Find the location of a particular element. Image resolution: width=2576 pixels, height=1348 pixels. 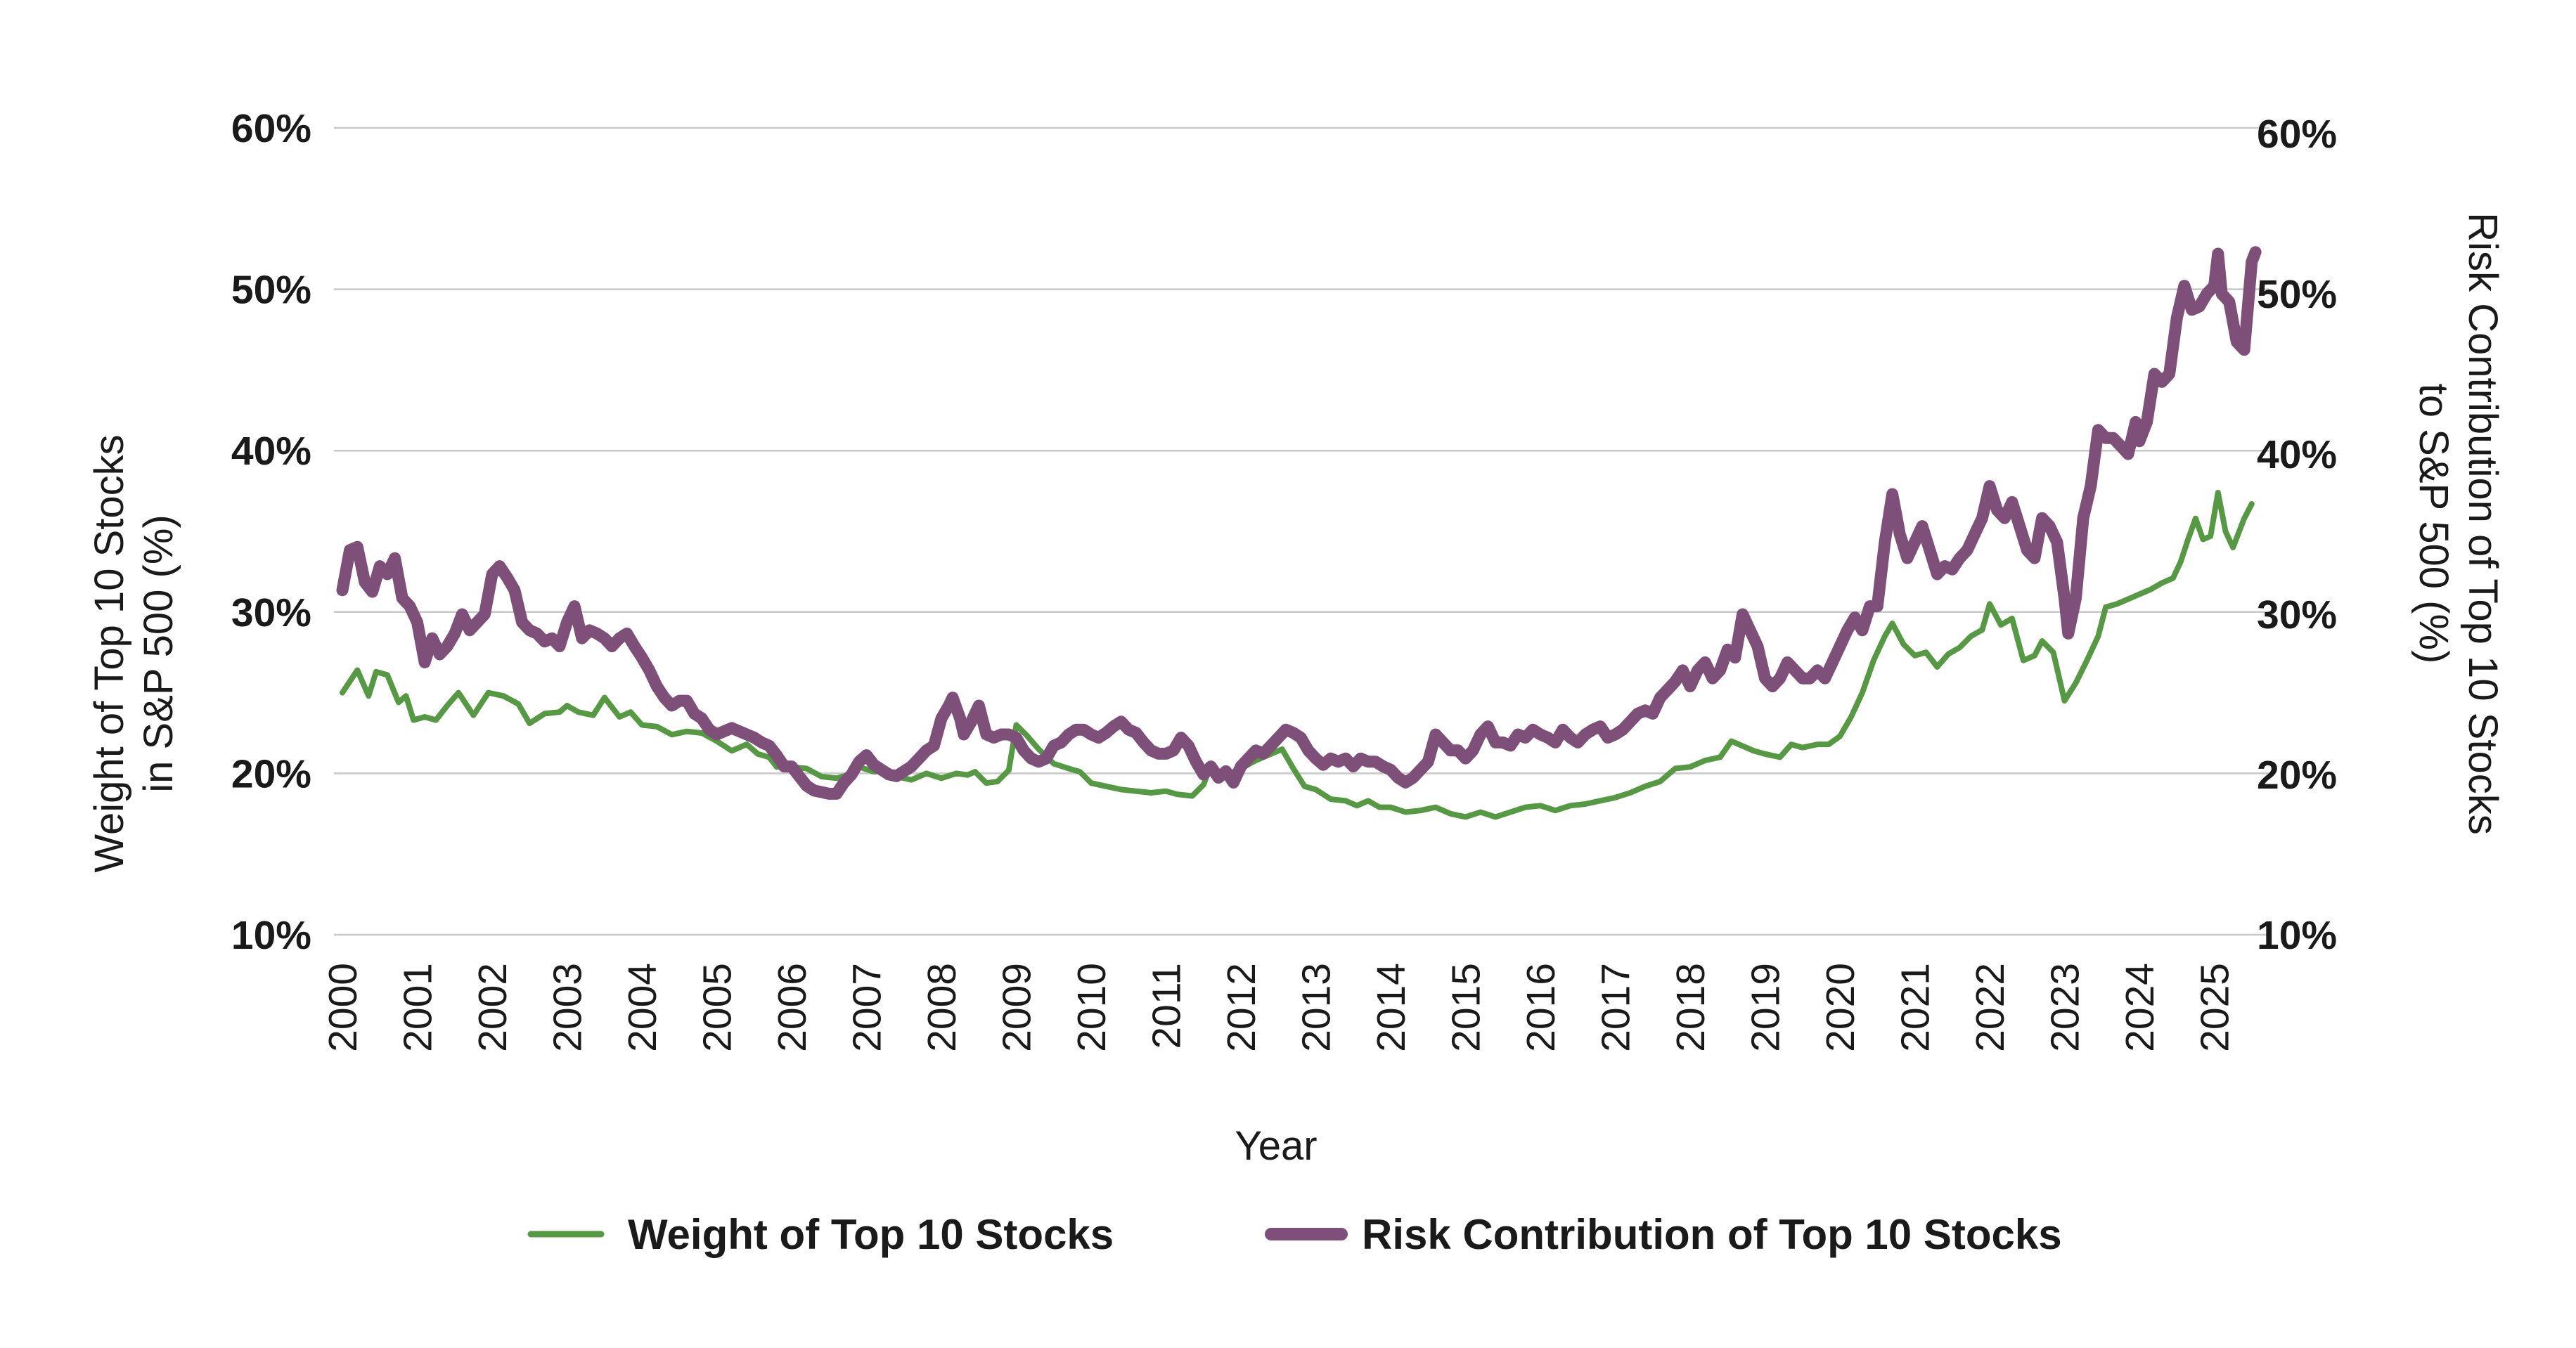

x-tick-label: 2007 is located at coordinates (867, 1007).